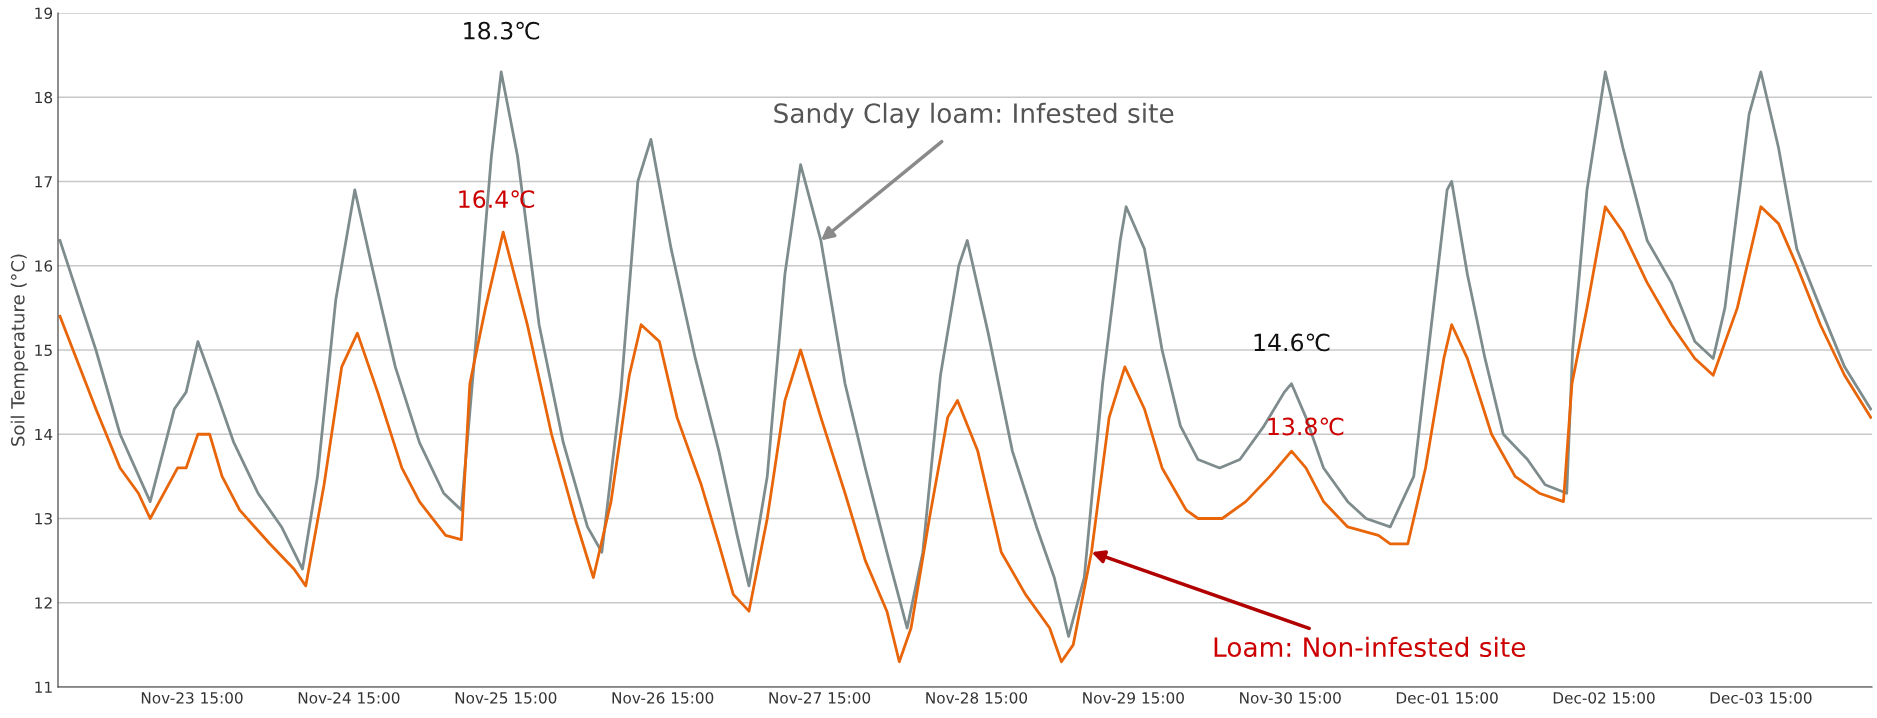 This screenshot has width=1877, height=718. I want to click on y-tick-label: 16, so click(44, 266).